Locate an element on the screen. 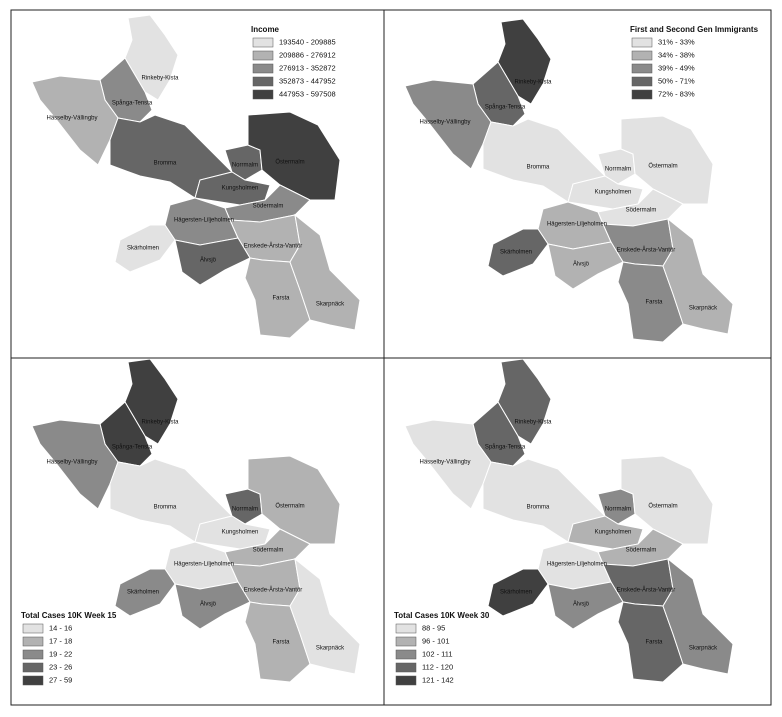  legend-label: 193540 - 209885 is located at coordinates (307, 41).